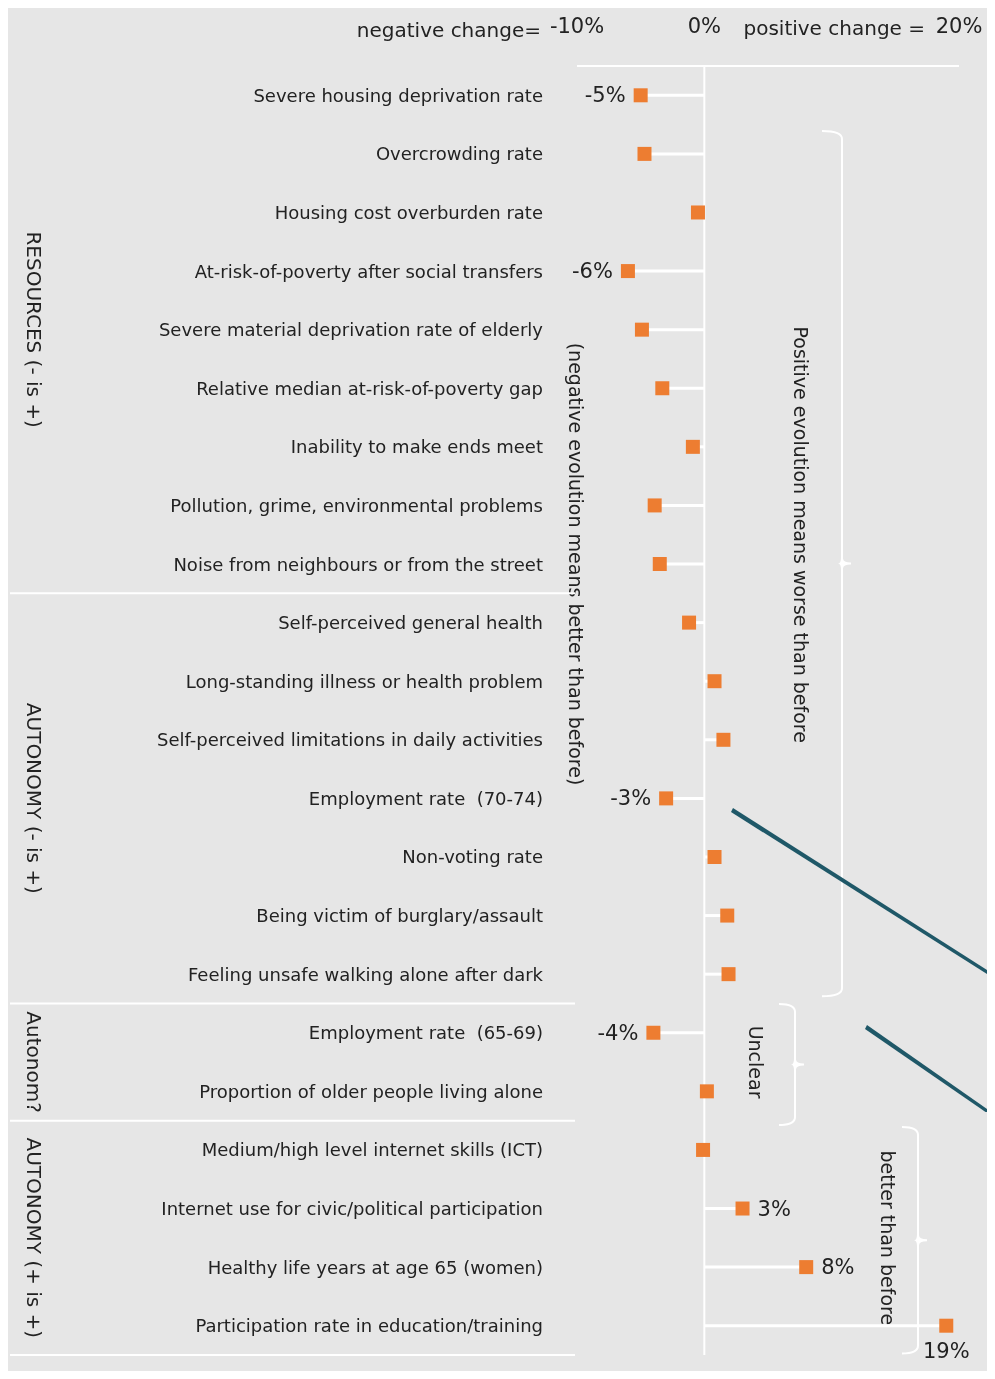  Describe the element at coordinates (364, 681) in the screenshot. I see `y-tick-label: Long-standing illness or health problem` at that location.